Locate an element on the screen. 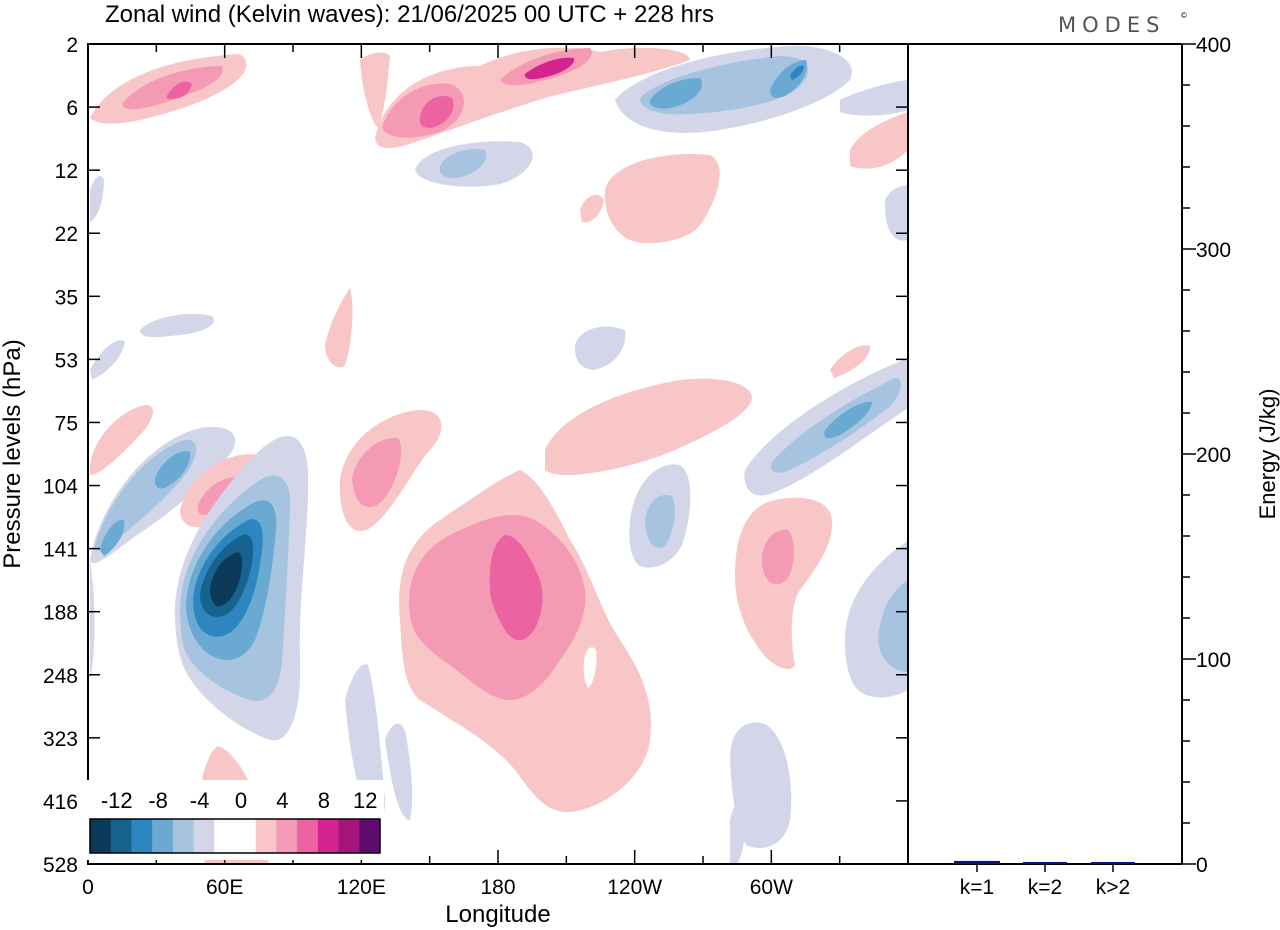  contour-53-neg-left is located at coordinates (107, 360).